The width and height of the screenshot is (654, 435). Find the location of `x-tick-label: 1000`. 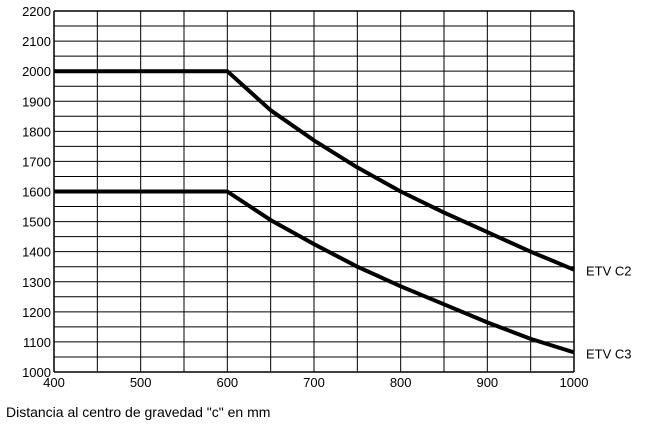

x-tick-label: 1000 is located at coordinates (574, 382).